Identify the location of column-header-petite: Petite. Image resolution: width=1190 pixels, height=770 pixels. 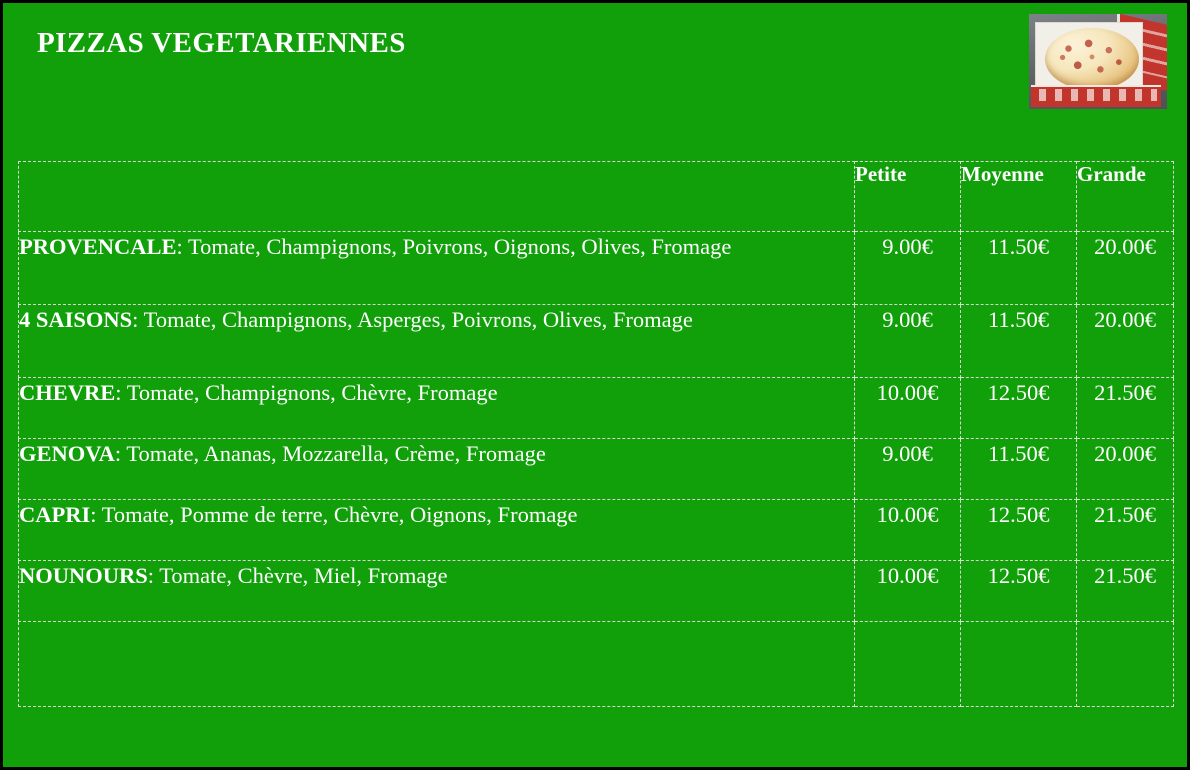
(907, 196).